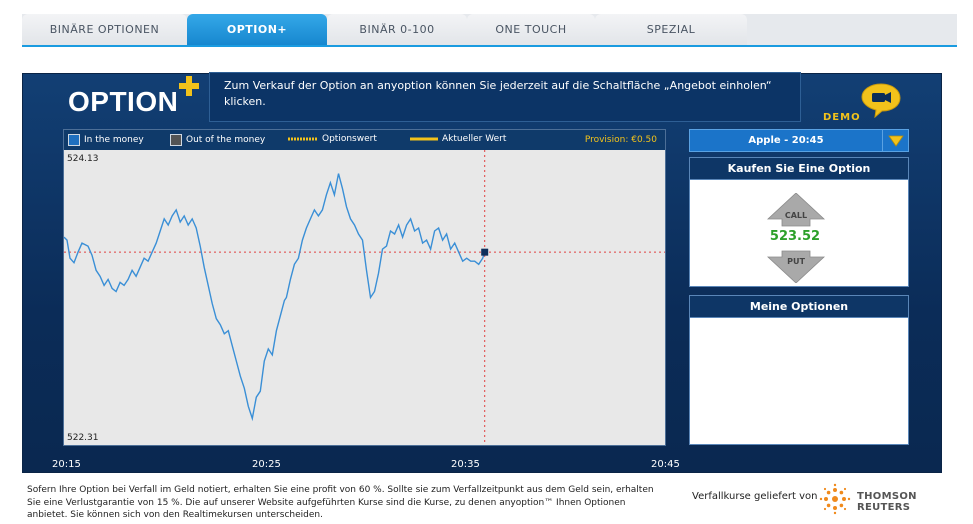 This screenshot has height=524, width=973. I want to click on buy-option-title: Kaufen Sie Eine Option, so click(799, 169).